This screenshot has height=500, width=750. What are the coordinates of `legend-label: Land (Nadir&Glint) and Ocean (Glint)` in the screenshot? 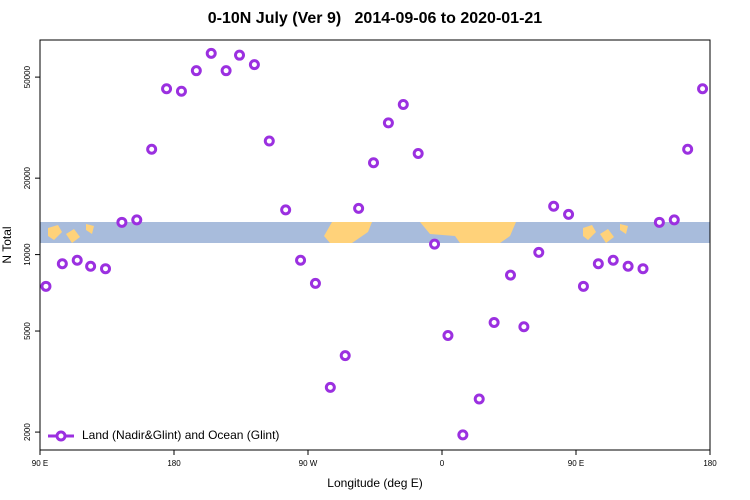 It's located at (180, 435).